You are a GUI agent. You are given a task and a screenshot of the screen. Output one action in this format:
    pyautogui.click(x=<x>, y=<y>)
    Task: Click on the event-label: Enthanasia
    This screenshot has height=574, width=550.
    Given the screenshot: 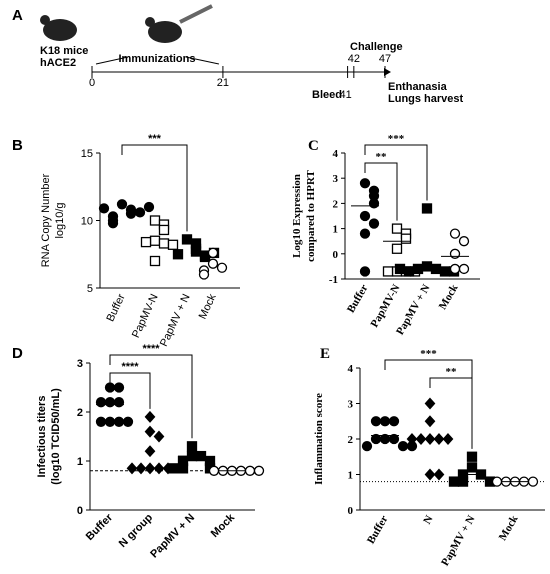 What is the action you would take?
    pyautogui.click(x=418, y=87)
    